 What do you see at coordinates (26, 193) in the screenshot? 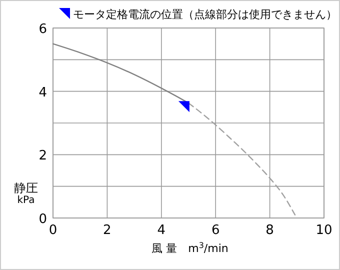
I see `y-axis-title: 静圧 kPa` at bounding box center [26, 193].